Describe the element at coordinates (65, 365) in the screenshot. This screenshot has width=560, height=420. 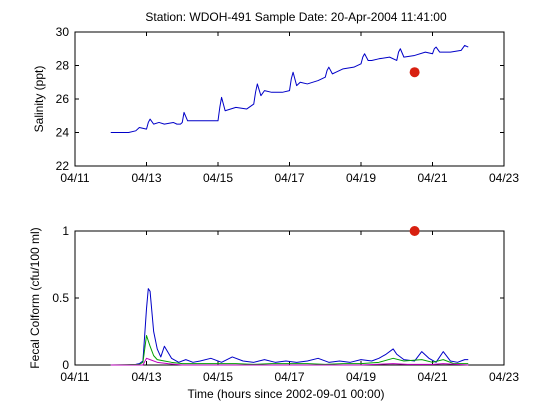
I see `y-tick-label: 0` at that location.